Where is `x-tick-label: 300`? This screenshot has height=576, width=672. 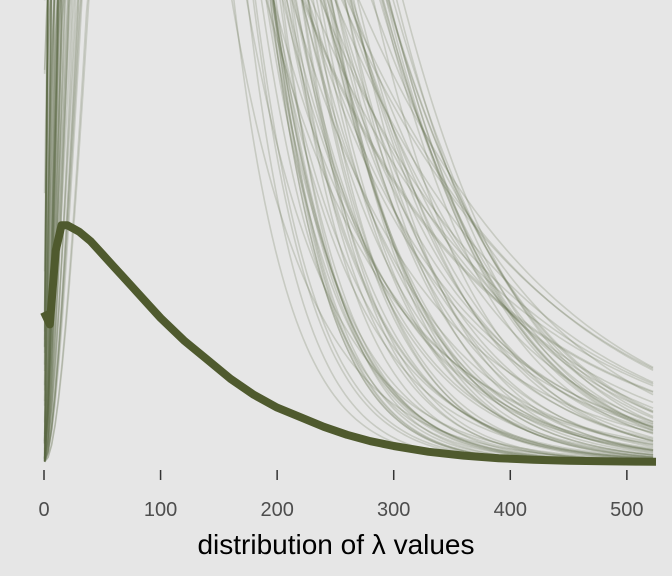 x-tick-label: 300 is located at coordinates (393, 510).